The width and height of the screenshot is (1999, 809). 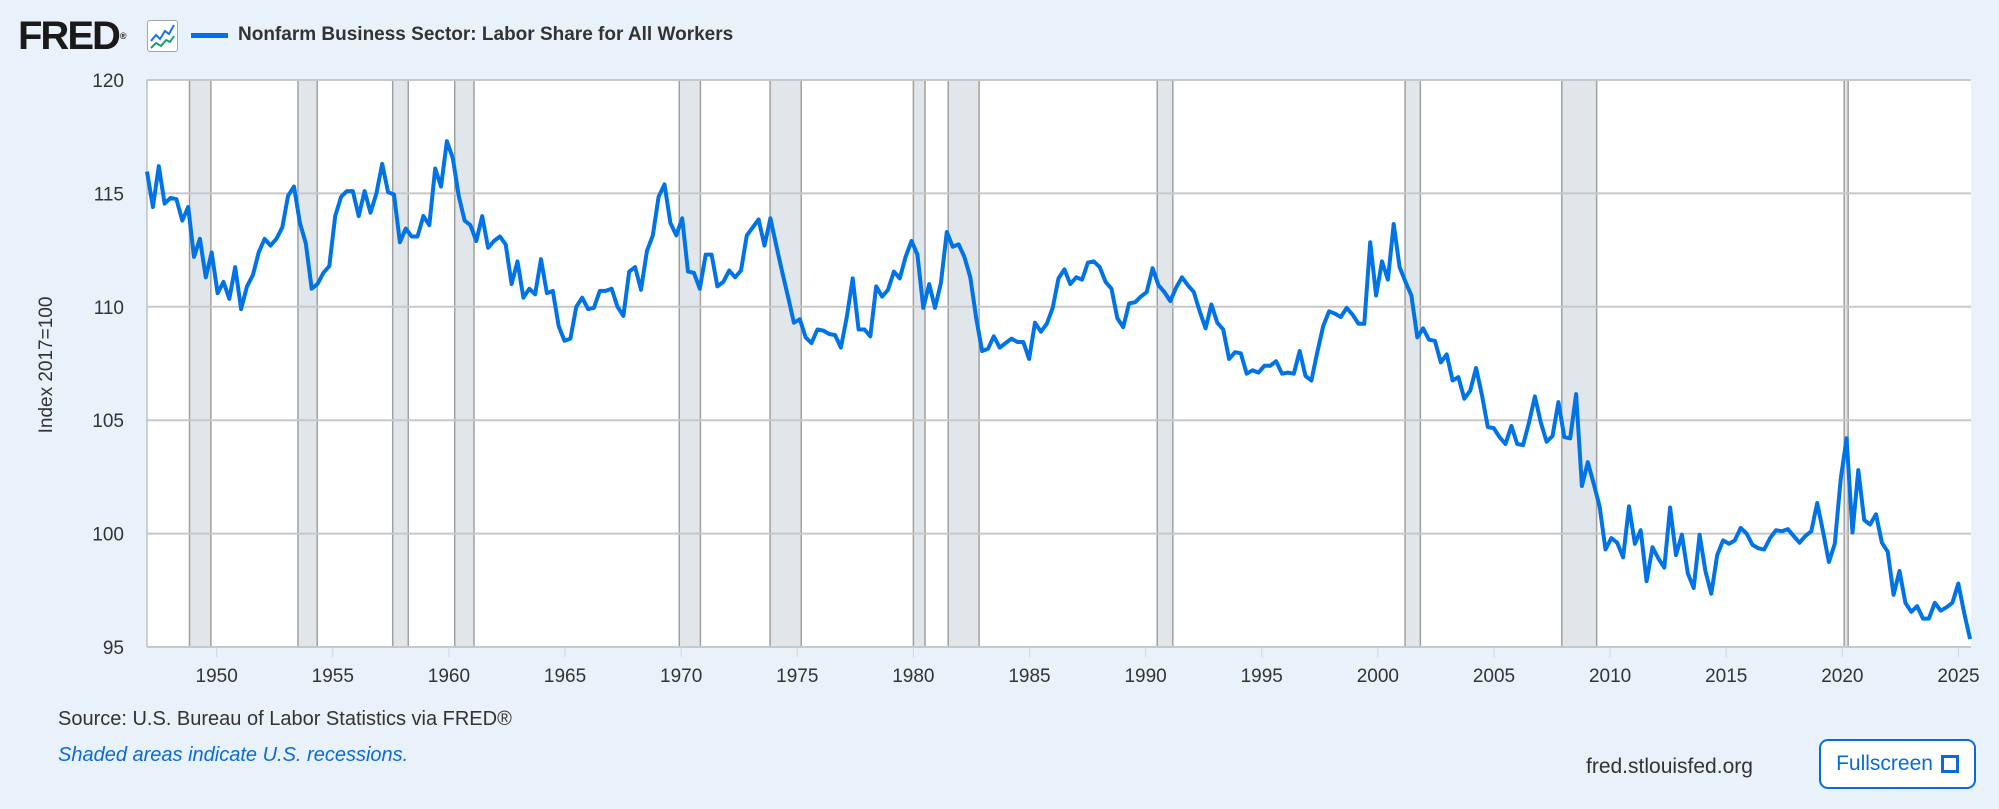 What do you see at coordinates (113, 648) in the screenshot?
I see `y-tick-label: 95` at bounding box center [113, 648].